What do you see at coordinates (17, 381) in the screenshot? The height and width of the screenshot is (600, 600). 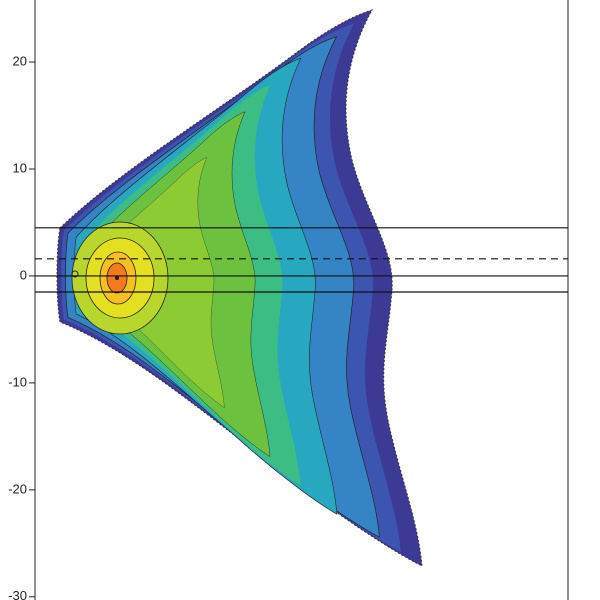 I see `y-tick-label: -10` at bounding box center [17, 381].